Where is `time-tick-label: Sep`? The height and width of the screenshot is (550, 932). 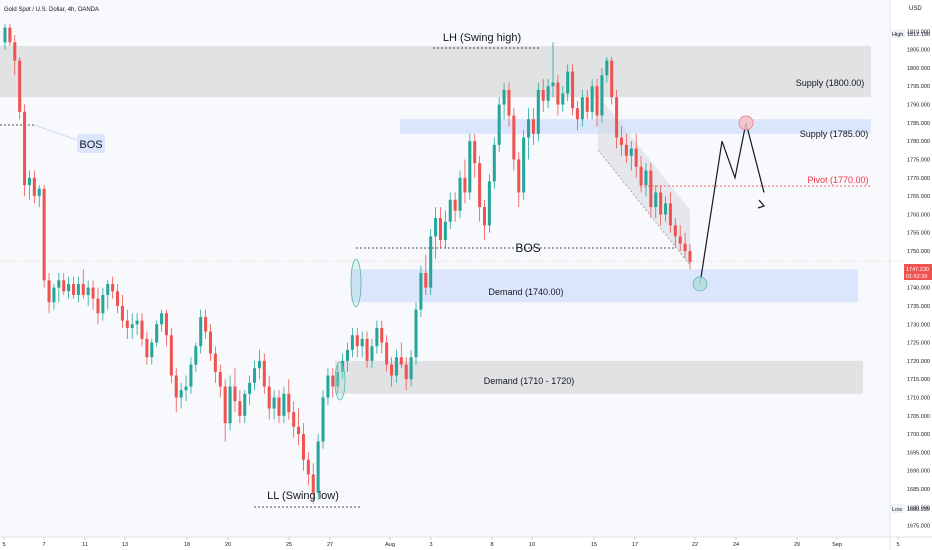
time-tick-label: Sep is located at coordinates (837, 545).